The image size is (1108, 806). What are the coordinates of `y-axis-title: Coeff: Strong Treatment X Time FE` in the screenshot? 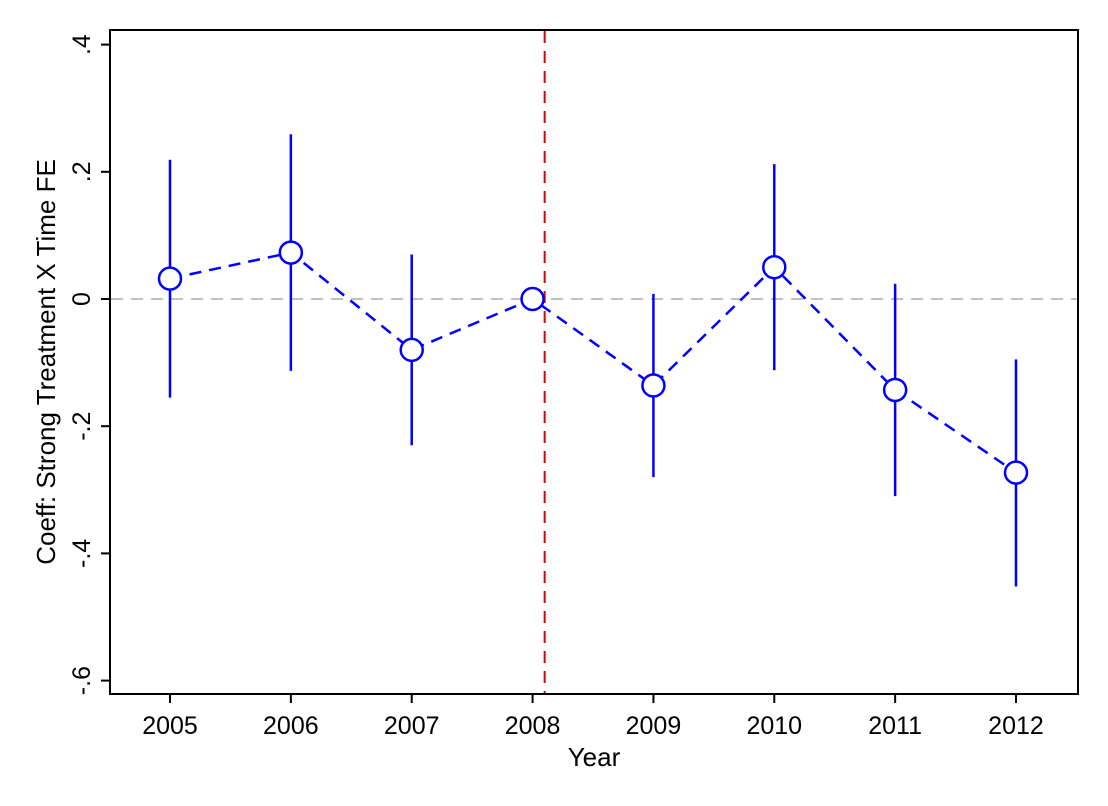 It's located at (46, 362).